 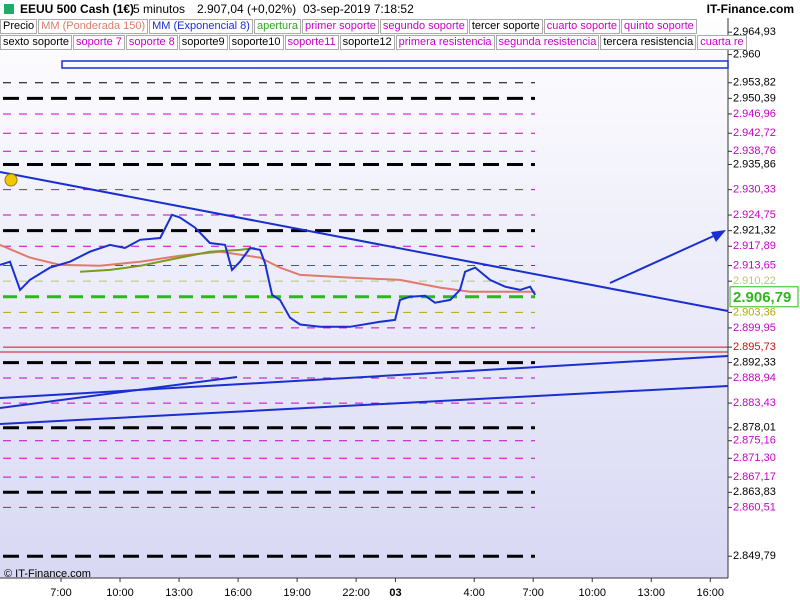 I want to click on legend-item: Precio, so click(x=19, y=26).